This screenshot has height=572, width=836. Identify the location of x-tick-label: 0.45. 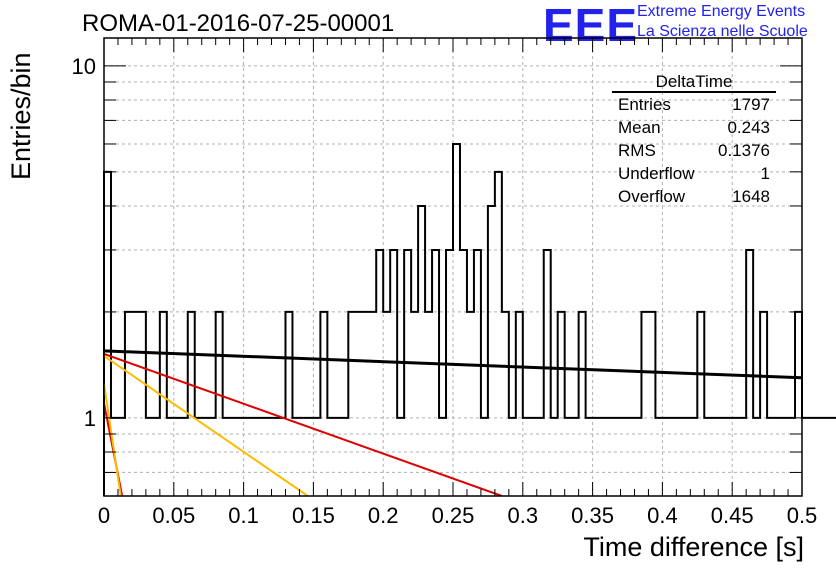
(732, 515).